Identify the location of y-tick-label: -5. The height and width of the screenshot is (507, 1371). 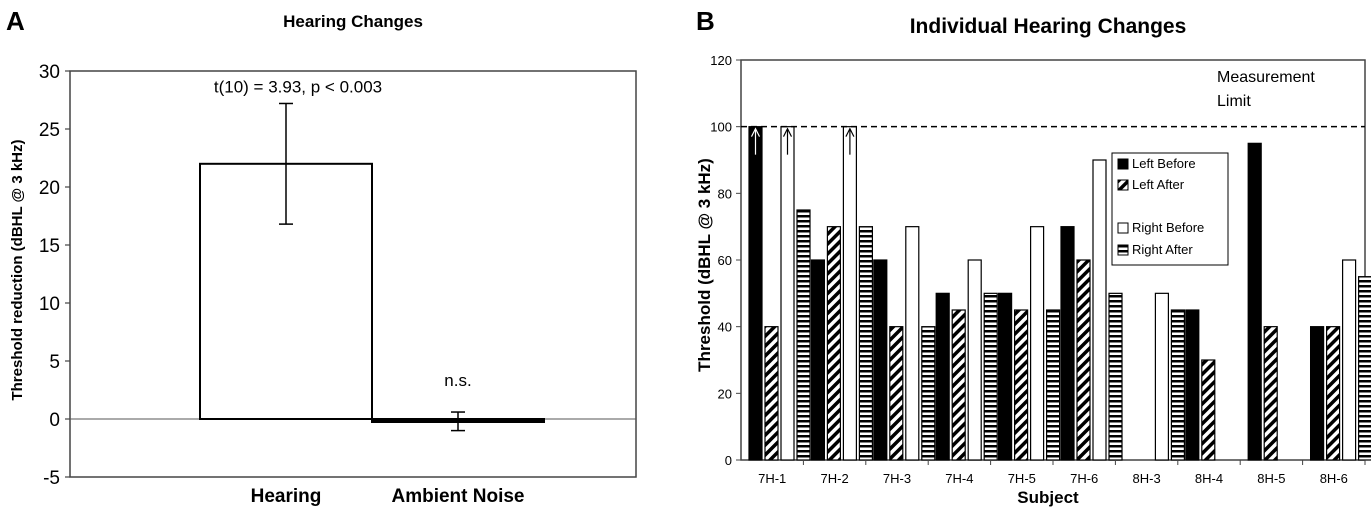
(51, 478).